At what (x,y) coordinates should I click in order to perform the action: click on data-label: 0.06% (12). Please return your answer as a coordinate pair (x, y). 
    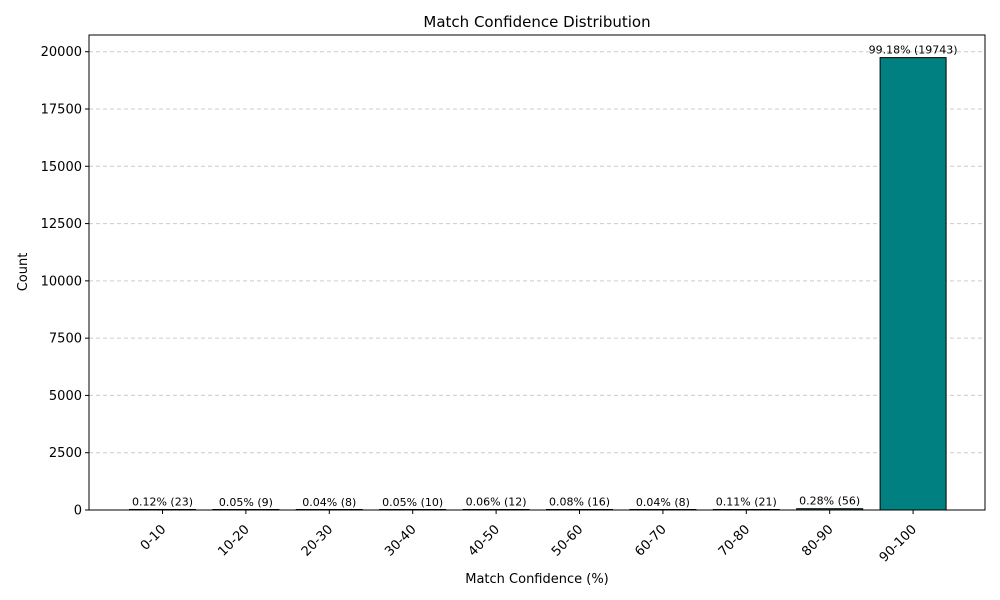
    Looking at the image, I should click on (496, 502).